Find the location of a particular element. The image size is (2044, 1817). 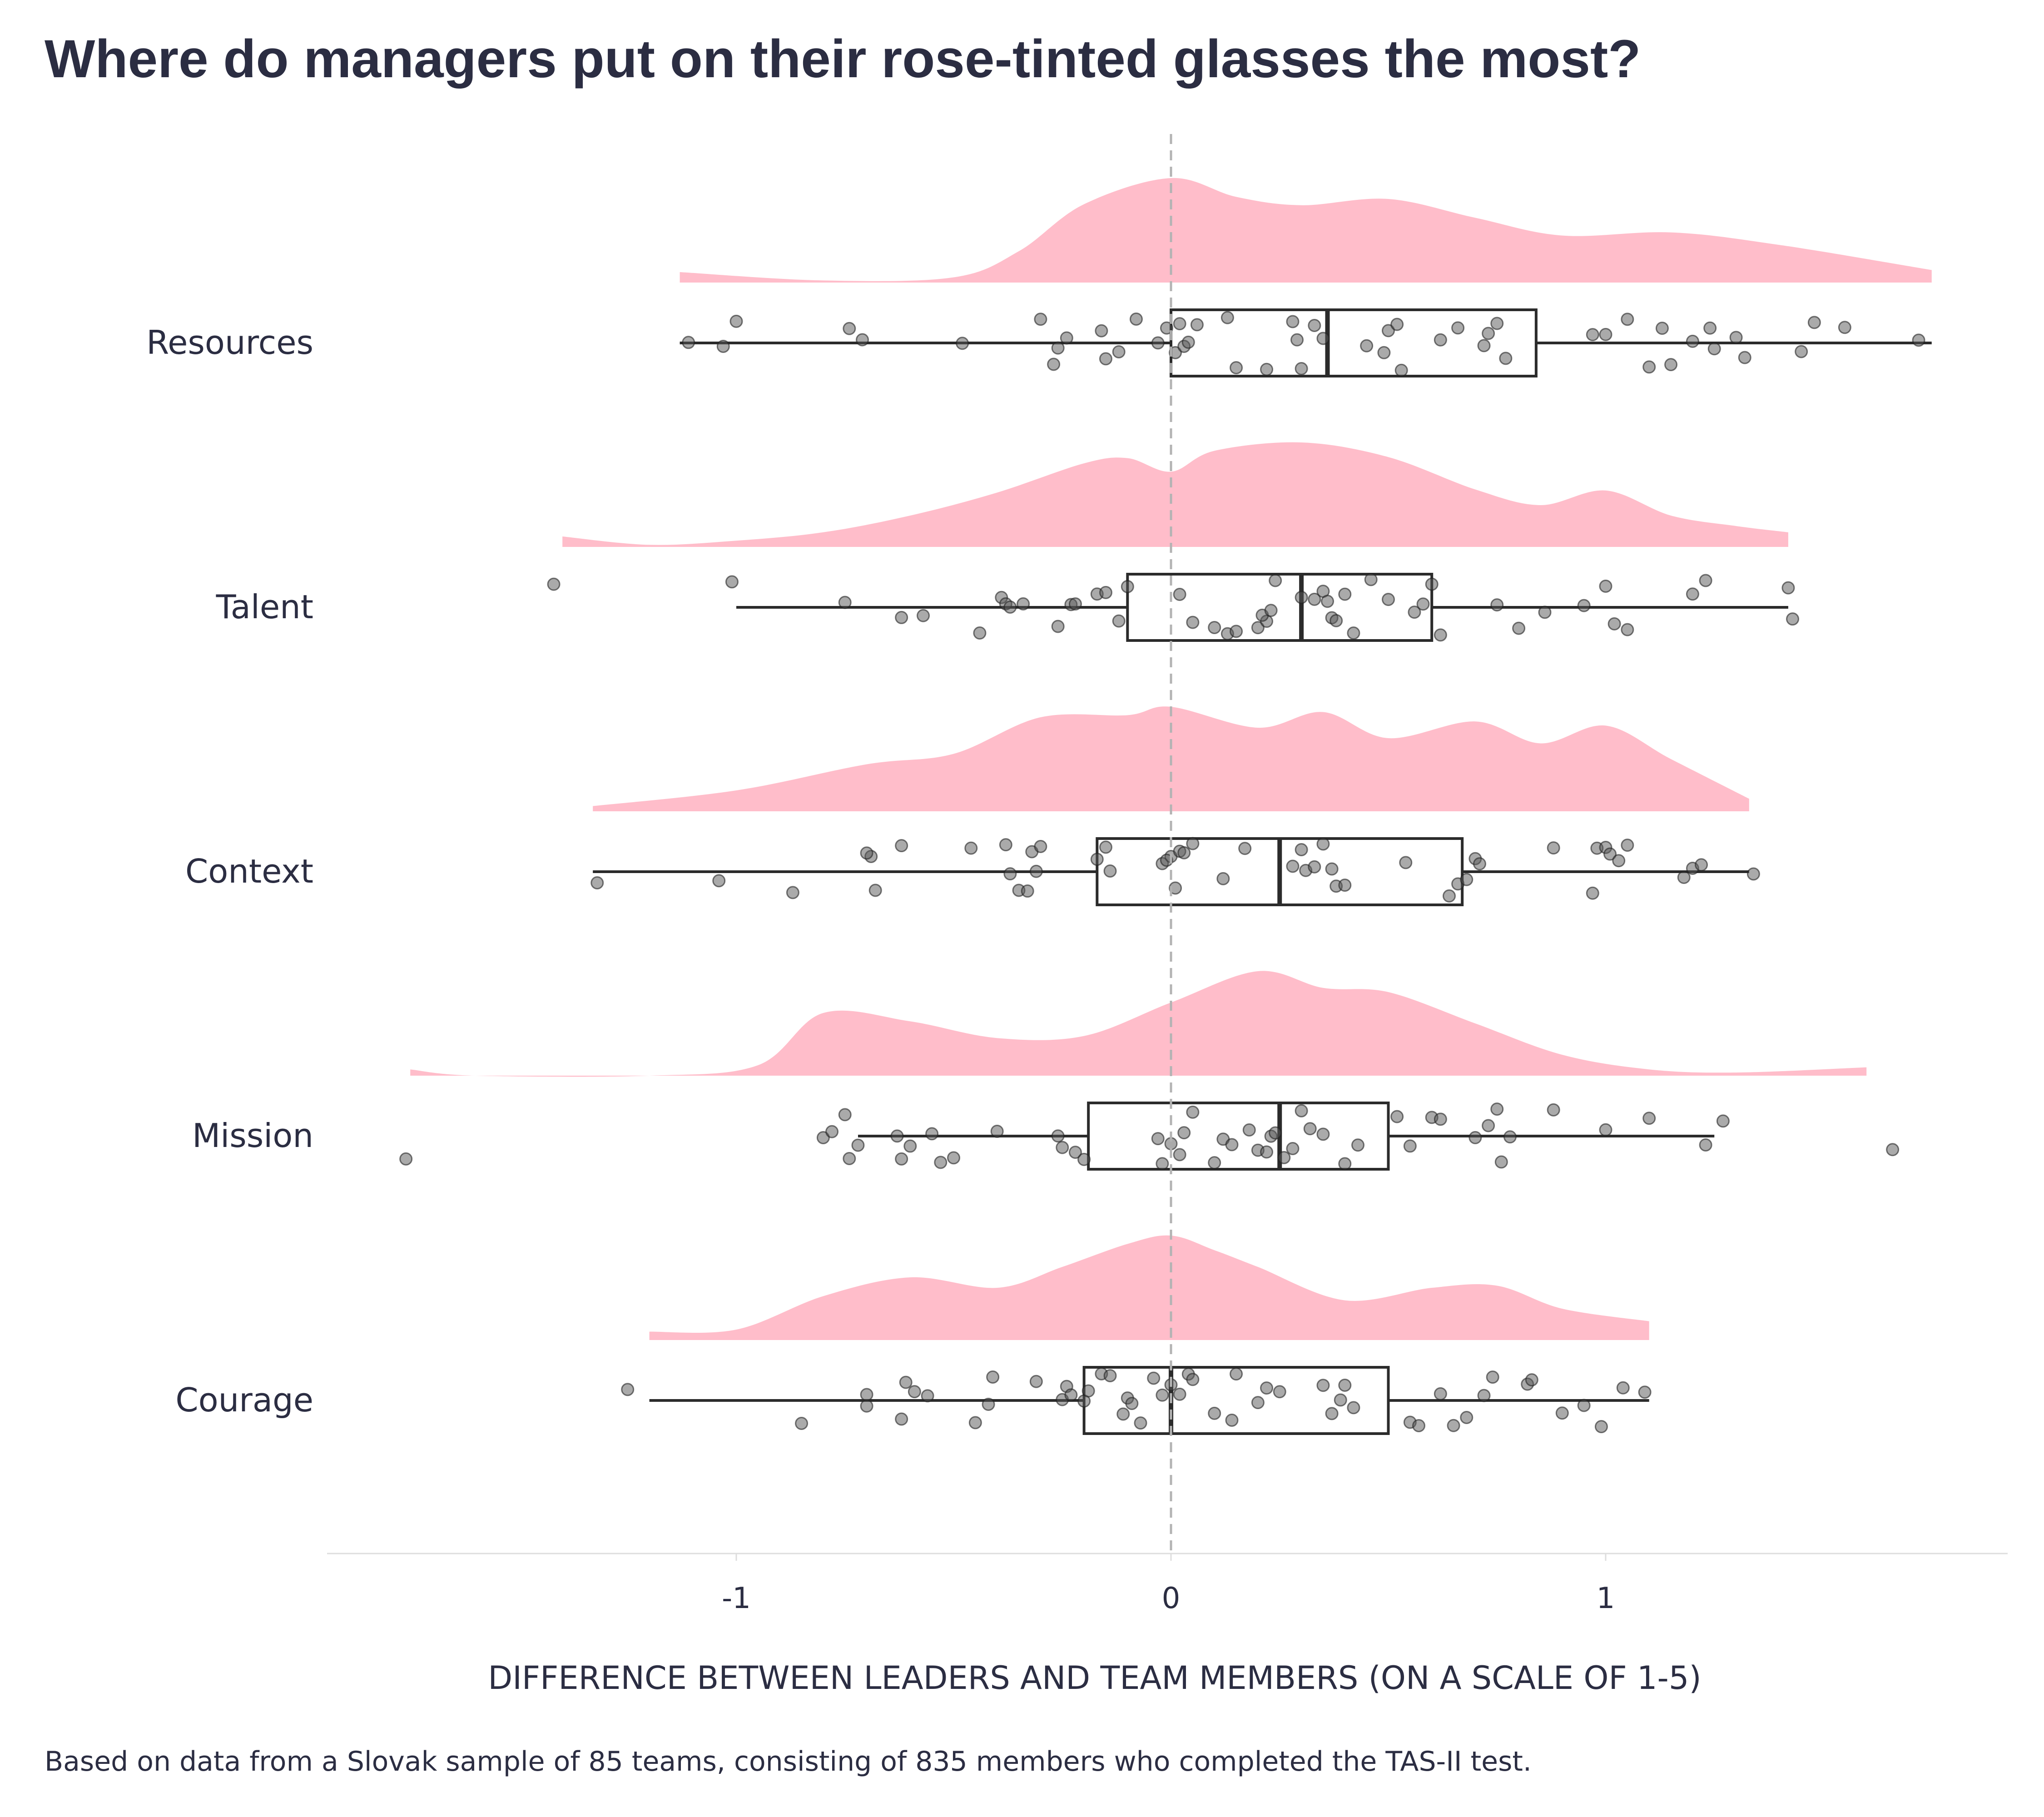

x-tick-label: 0 is located at coordinates (1171, 1598).